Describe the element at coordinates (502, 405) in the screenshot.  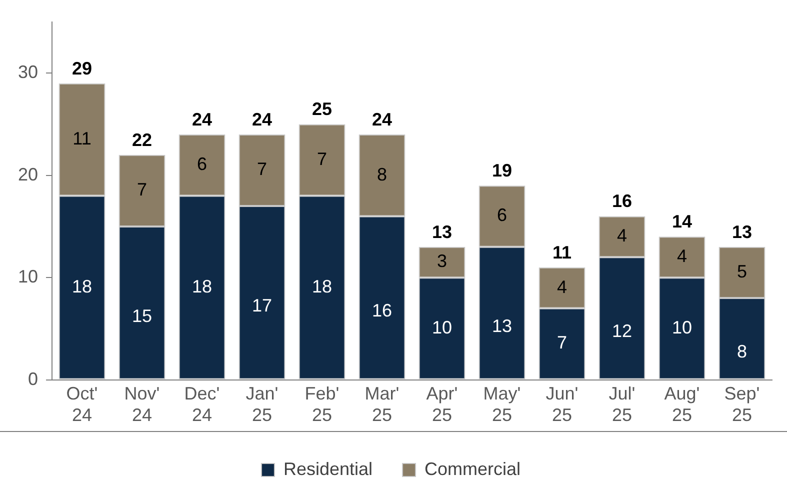
I see `x-tick-label: May' 25` at that location.